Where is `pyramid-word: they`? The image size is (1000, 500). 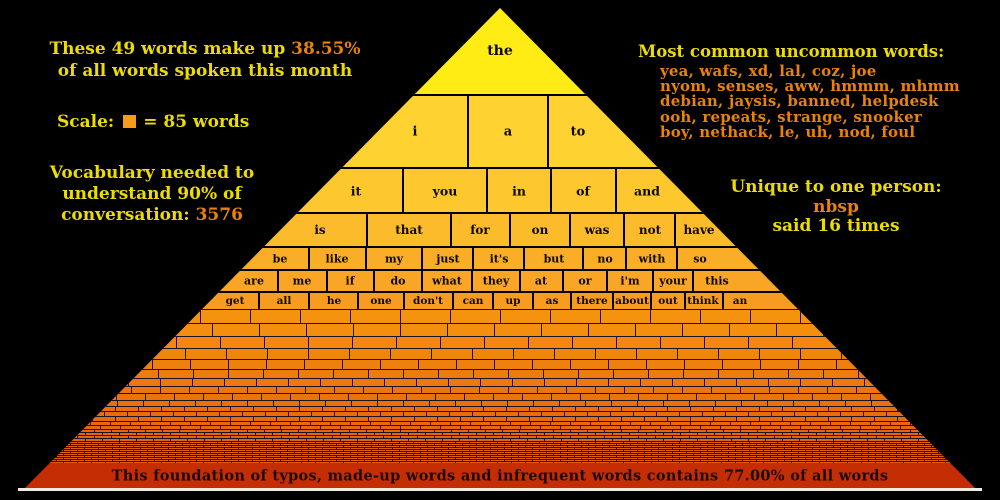
pyramid-word: they is located at coordinates (496, 281).